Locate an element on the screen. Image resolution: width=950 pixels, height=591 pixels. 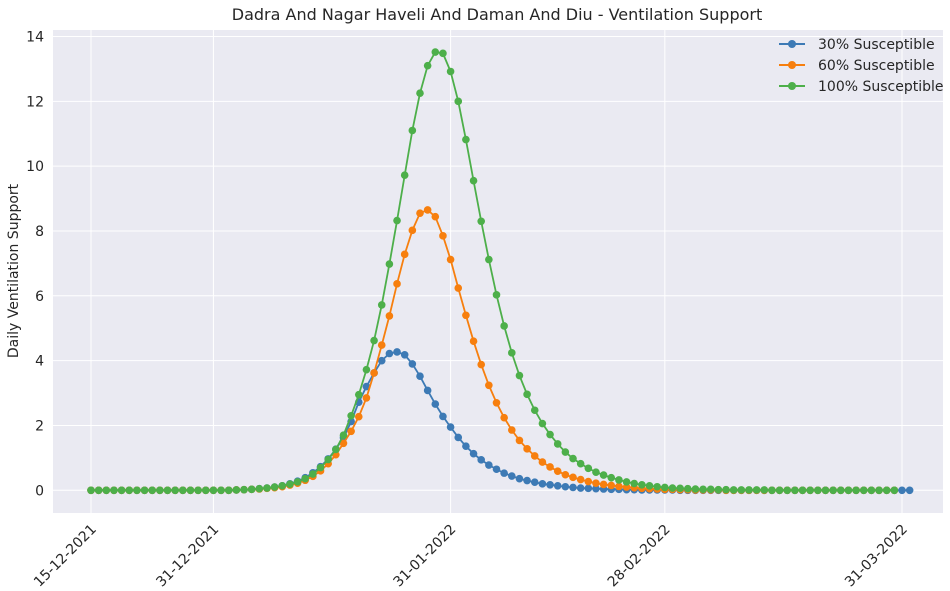
legend-entry-30: 30% Susceptible is located at coordinates (857, 45).